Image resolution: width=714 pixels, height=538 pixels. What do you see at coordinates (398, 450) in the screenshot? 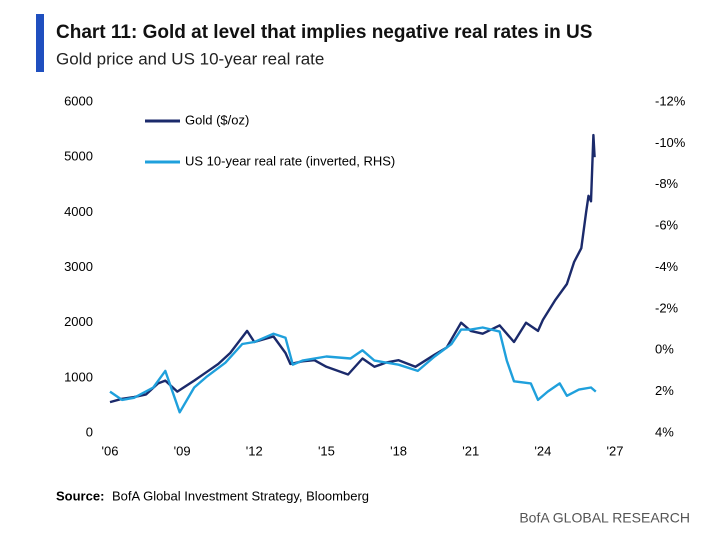
I see `x-tick-label: '18` at bounding box center [398, 450].